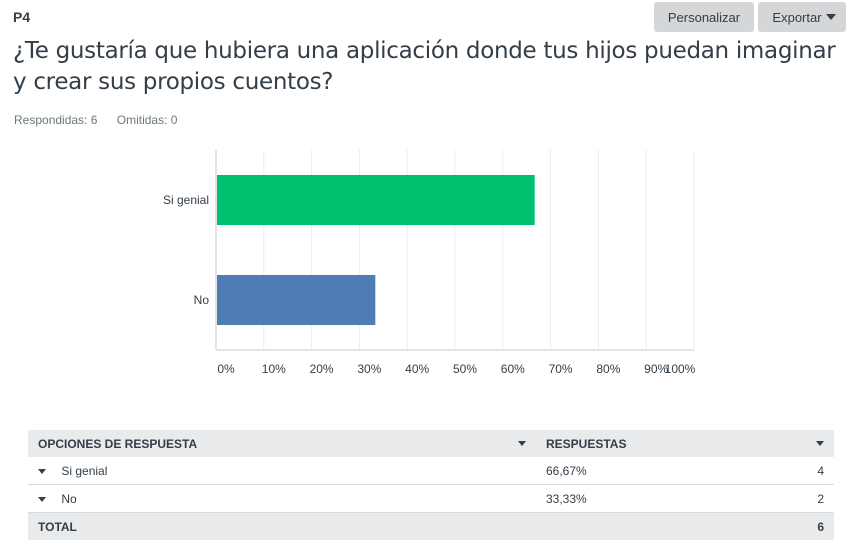 This screenshot has width=846, height=543. I want to click on category-label: No, so click(202, 300).